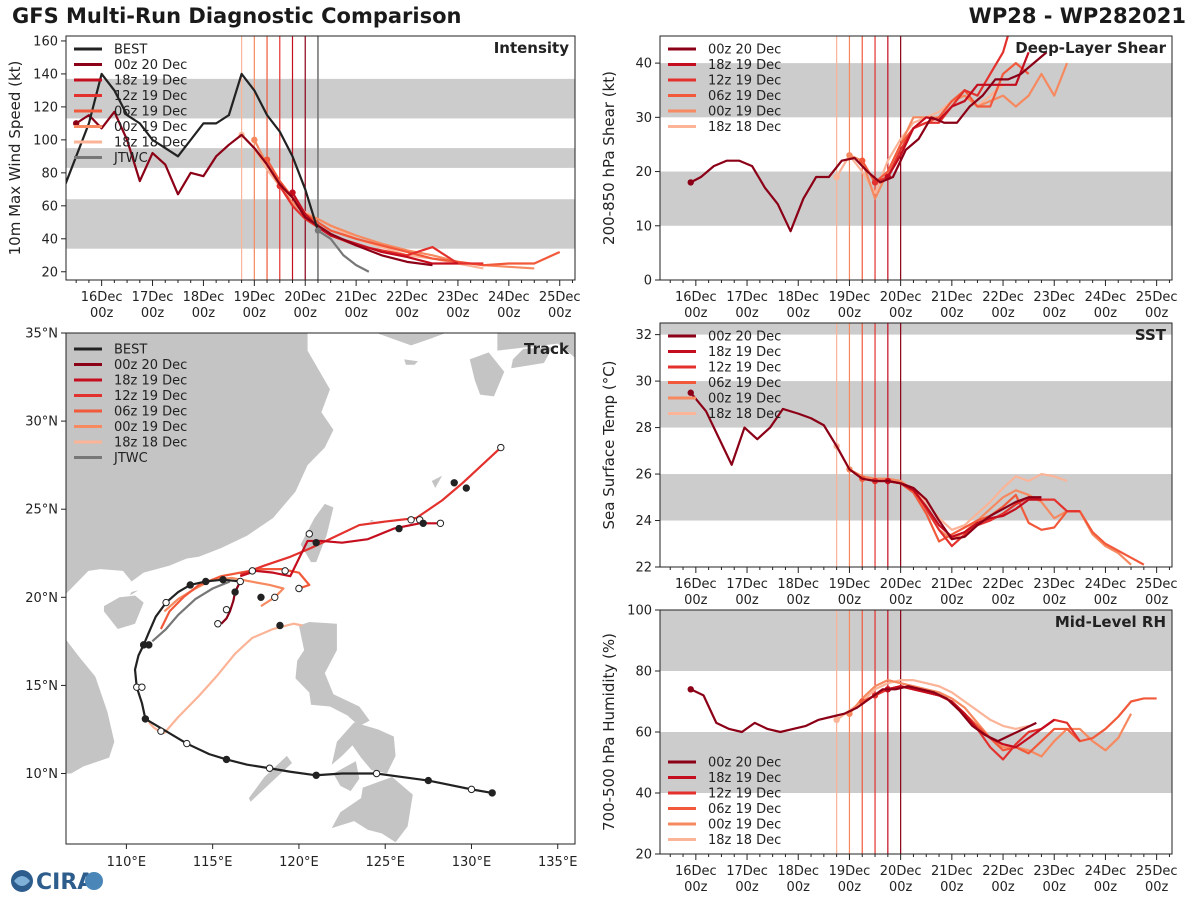  Describe the element at coordinates (41, 510) in the screenshot. I see `lat-tick-label: 25°N` at that location.